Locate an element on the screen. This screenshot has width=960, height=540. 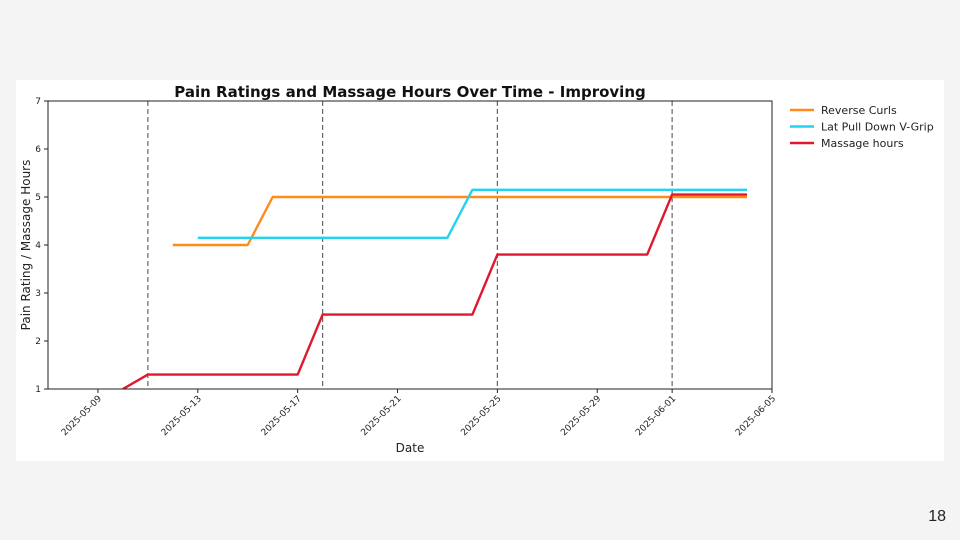
y-tick-label-2: 3 is located at coordinates (38, 294).